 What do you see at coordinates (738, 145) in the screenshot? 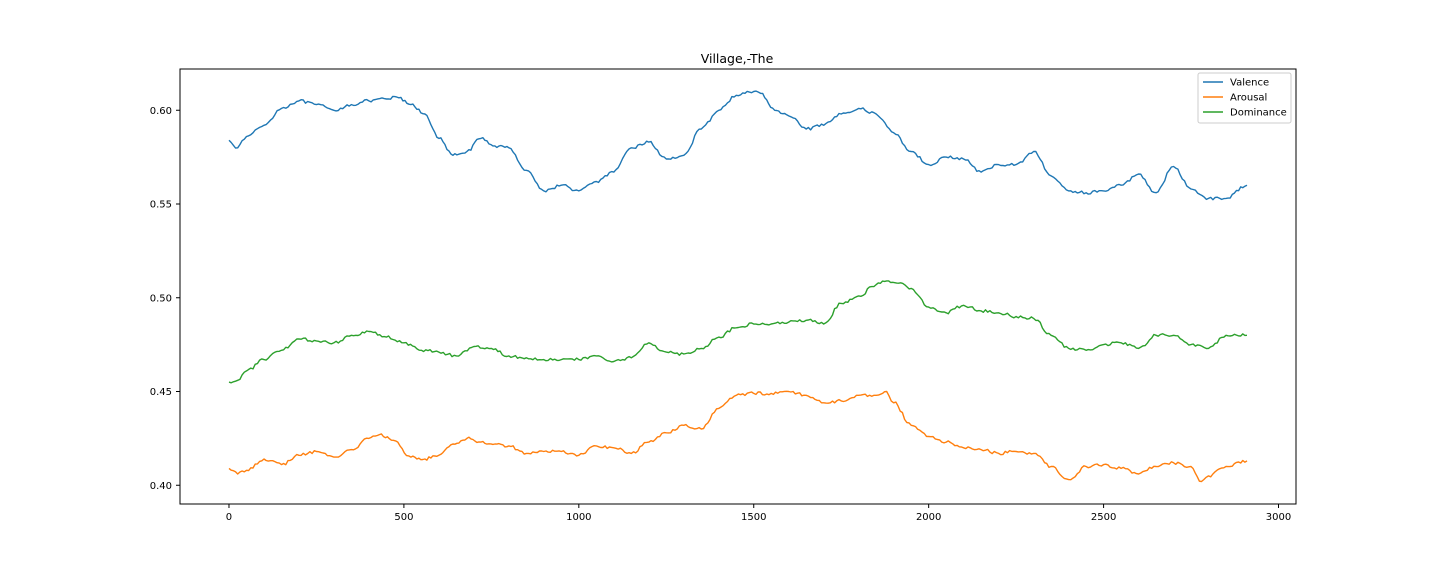
I see `series-line-valence` at bounding box center [738, 145].